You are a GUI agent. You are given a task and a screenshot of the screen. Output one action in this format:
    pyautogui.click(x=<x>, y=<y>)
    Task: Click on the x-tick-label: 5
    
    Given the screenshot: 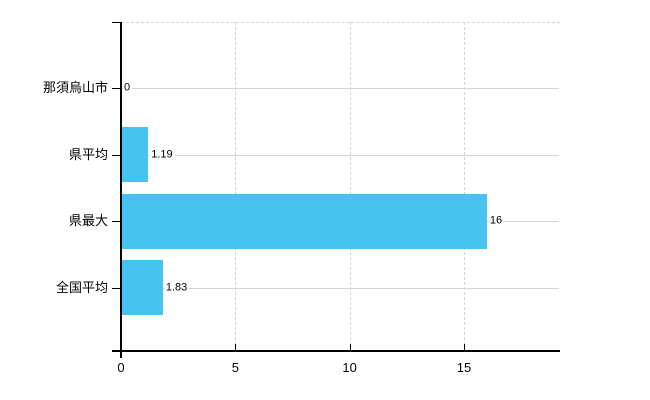 What is the action you would take?
    pyautogui.click(x=235, y=367)
    